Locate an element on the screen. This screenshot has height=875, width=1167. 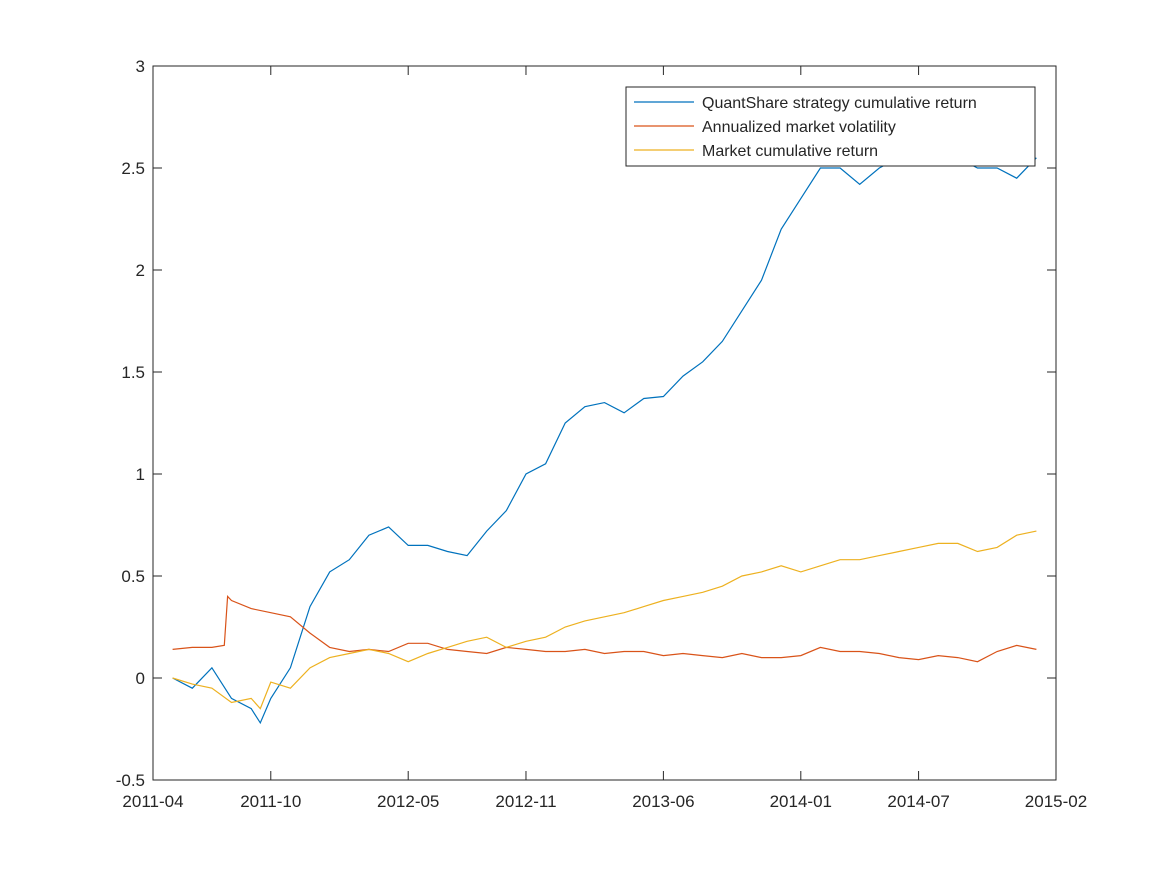
x-tick-label: 2012-11 is located at coordinates (525, 801).